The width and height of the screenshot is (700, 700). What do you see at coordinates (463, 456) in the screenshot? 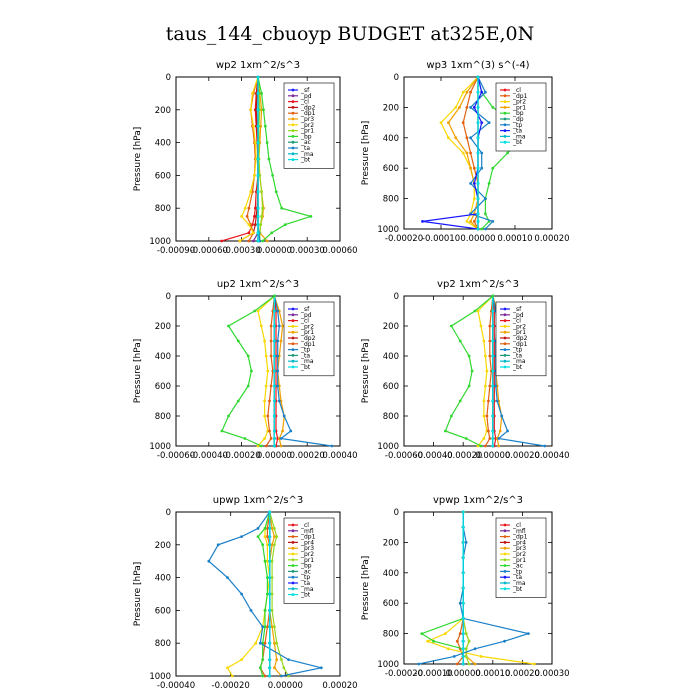
I see `x-tick-label: -0.00020` at bounding box center [463, 456].